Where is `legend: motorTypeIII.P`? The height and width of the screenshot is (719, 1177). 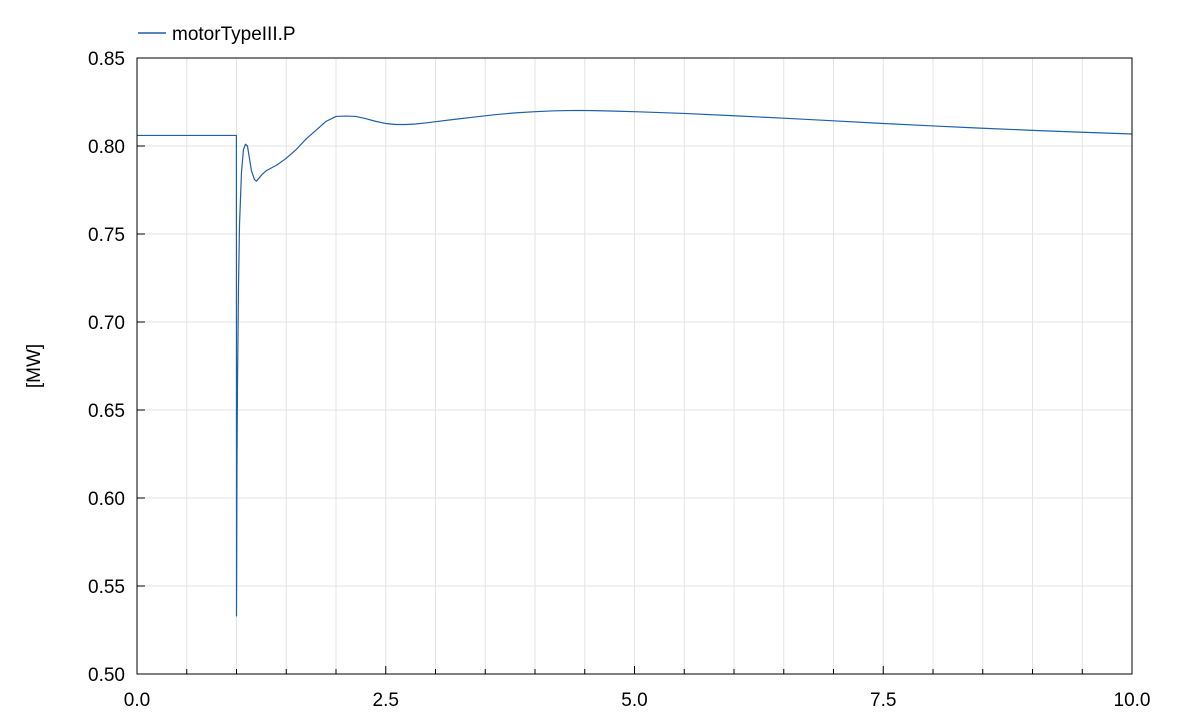
legend: motorTypeIII.P is located at coordinates (217, 34).